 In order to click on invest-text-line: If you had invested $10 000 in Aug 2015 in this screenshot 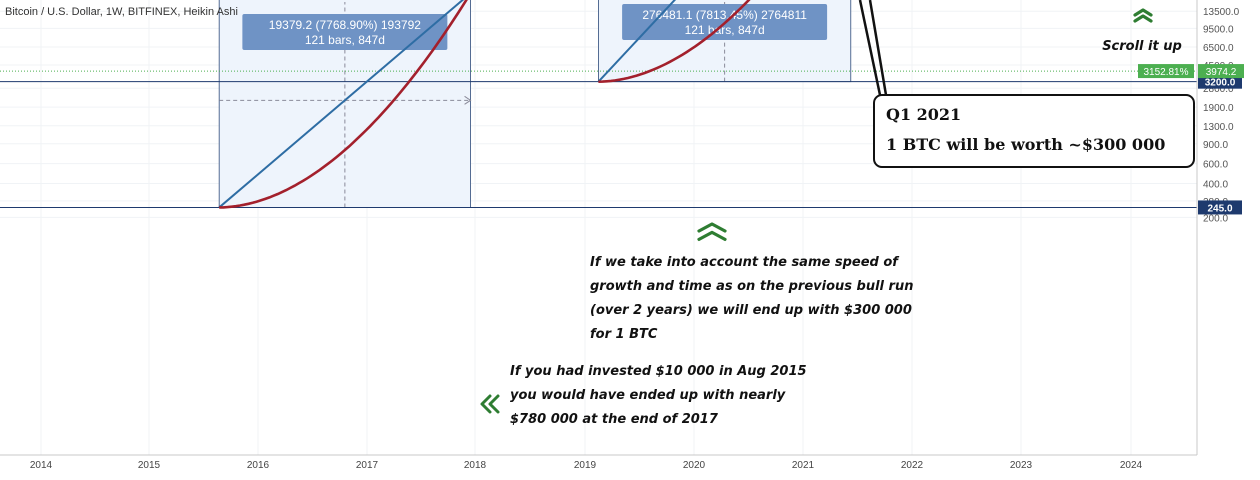, I will do `click(658, 371)`.